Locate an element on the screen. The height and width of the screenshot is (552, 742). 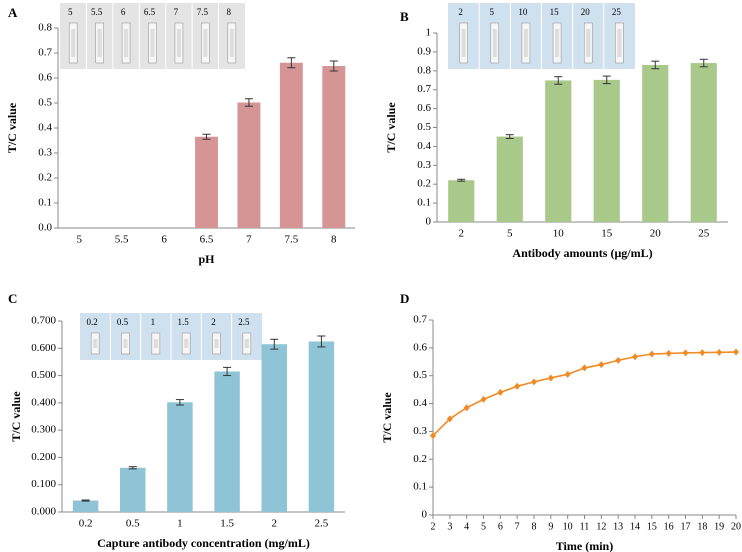
y-tick-label: 1 is located at coordinates (429, 33).